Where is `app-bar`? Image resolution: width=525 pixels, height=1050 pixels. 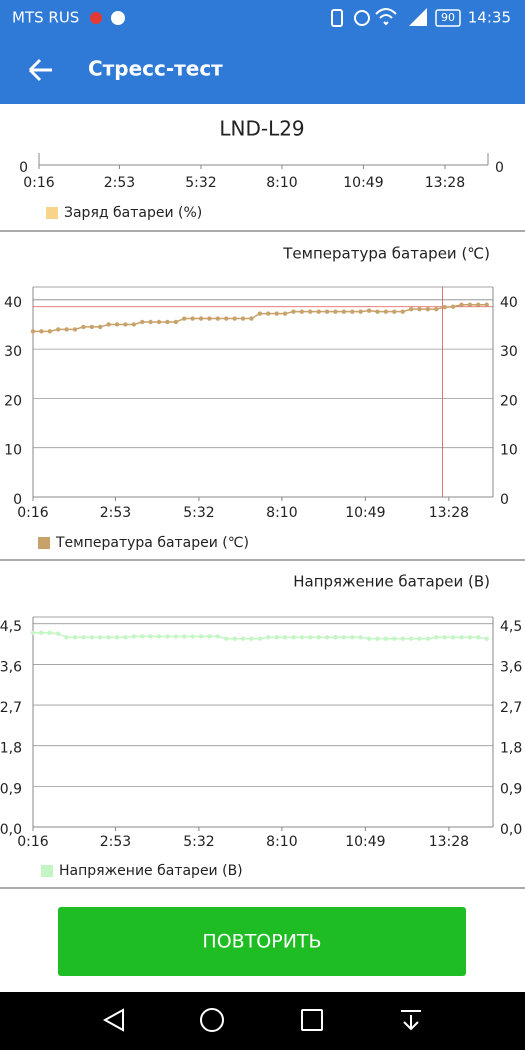 app-bar is located at coordinates (262, 52).